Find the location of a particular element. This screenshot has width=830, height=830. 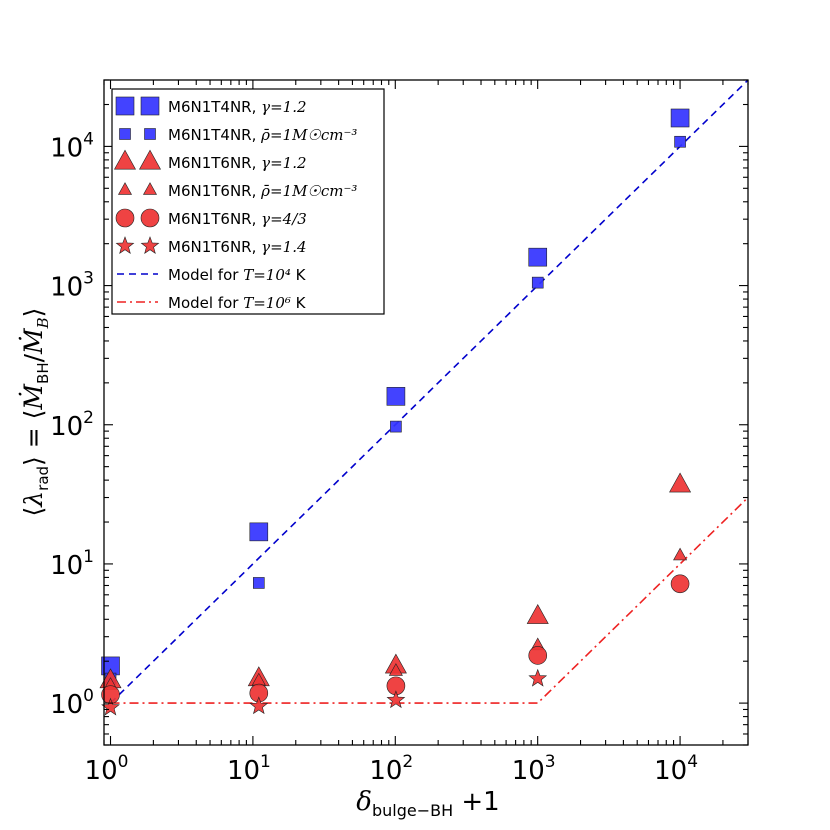

legend-model-t4-label: Model for T=10⁴ K is located at coordinates (237, 275).